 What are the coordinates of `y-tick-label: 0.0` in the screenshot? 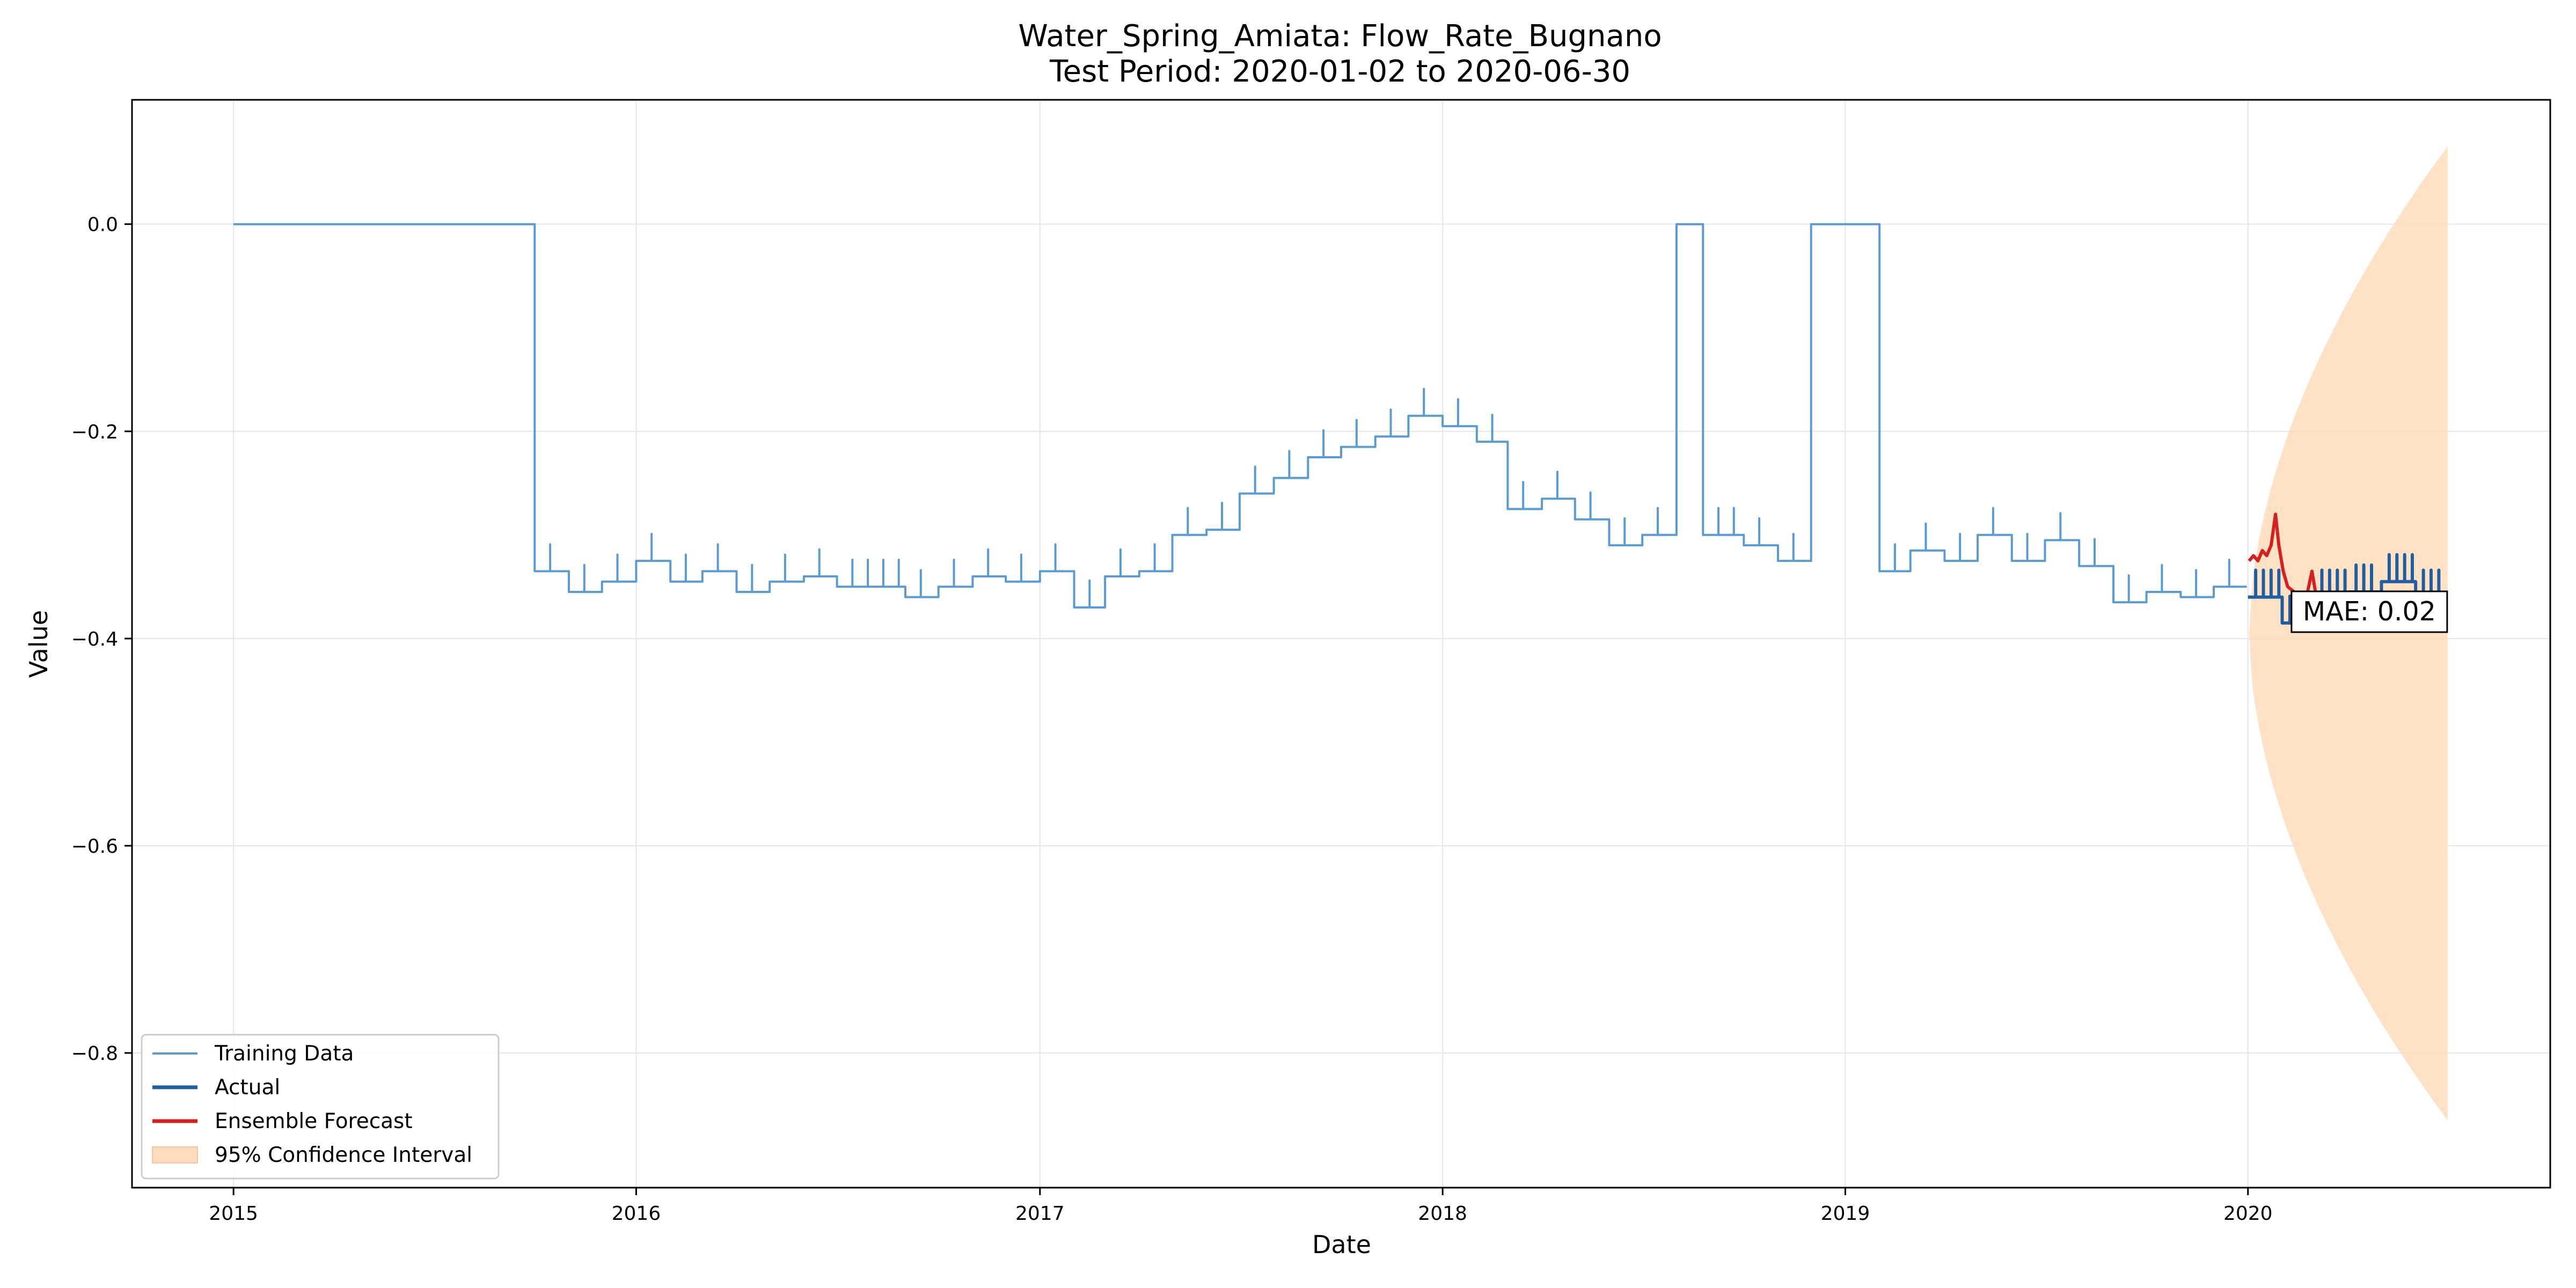 It's located at (102, 225).